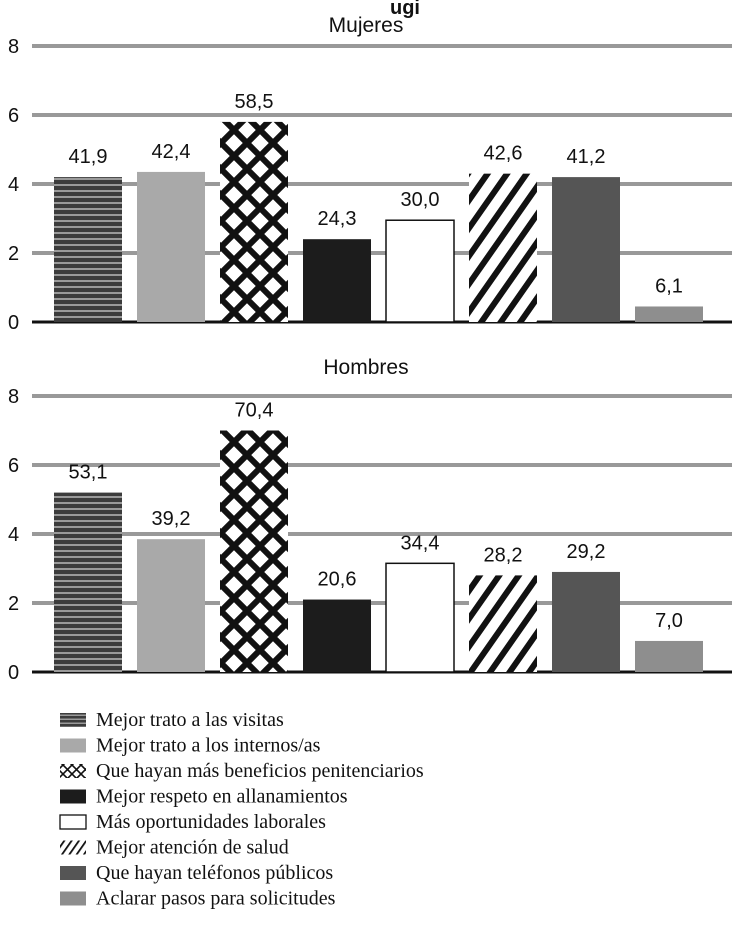  I want to click on legend-item: Que hayan más beneficios penitenciarios, so click(242, 771).